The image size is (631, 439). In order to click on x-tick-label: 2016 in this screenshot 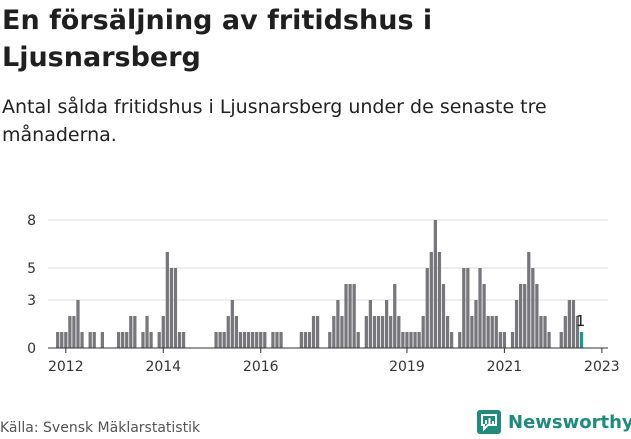, I will do `click(261, 367)`.